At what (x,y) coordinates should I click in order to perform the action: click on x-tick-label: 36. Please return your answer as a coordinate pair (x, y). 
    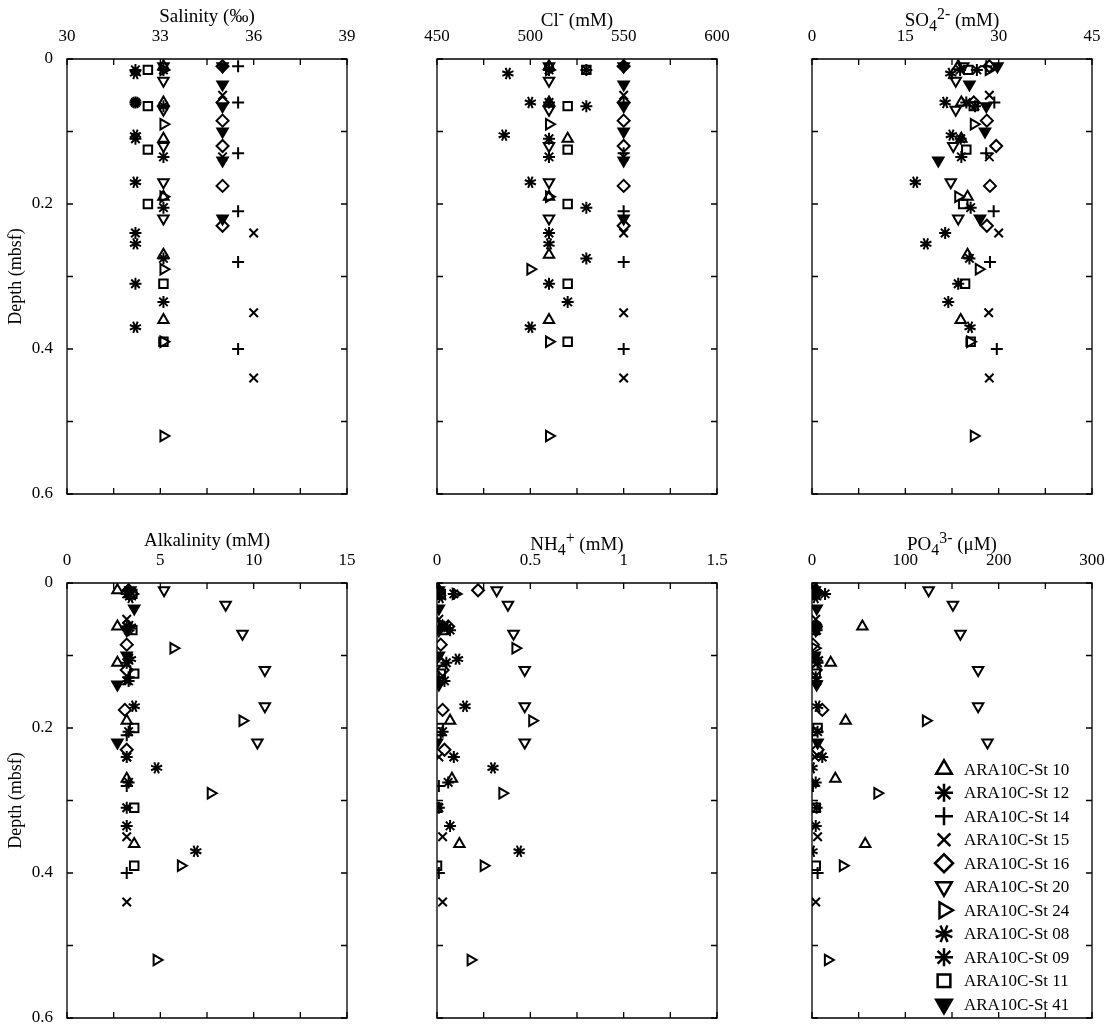
    Looking at the image, I should click on (254, 36).